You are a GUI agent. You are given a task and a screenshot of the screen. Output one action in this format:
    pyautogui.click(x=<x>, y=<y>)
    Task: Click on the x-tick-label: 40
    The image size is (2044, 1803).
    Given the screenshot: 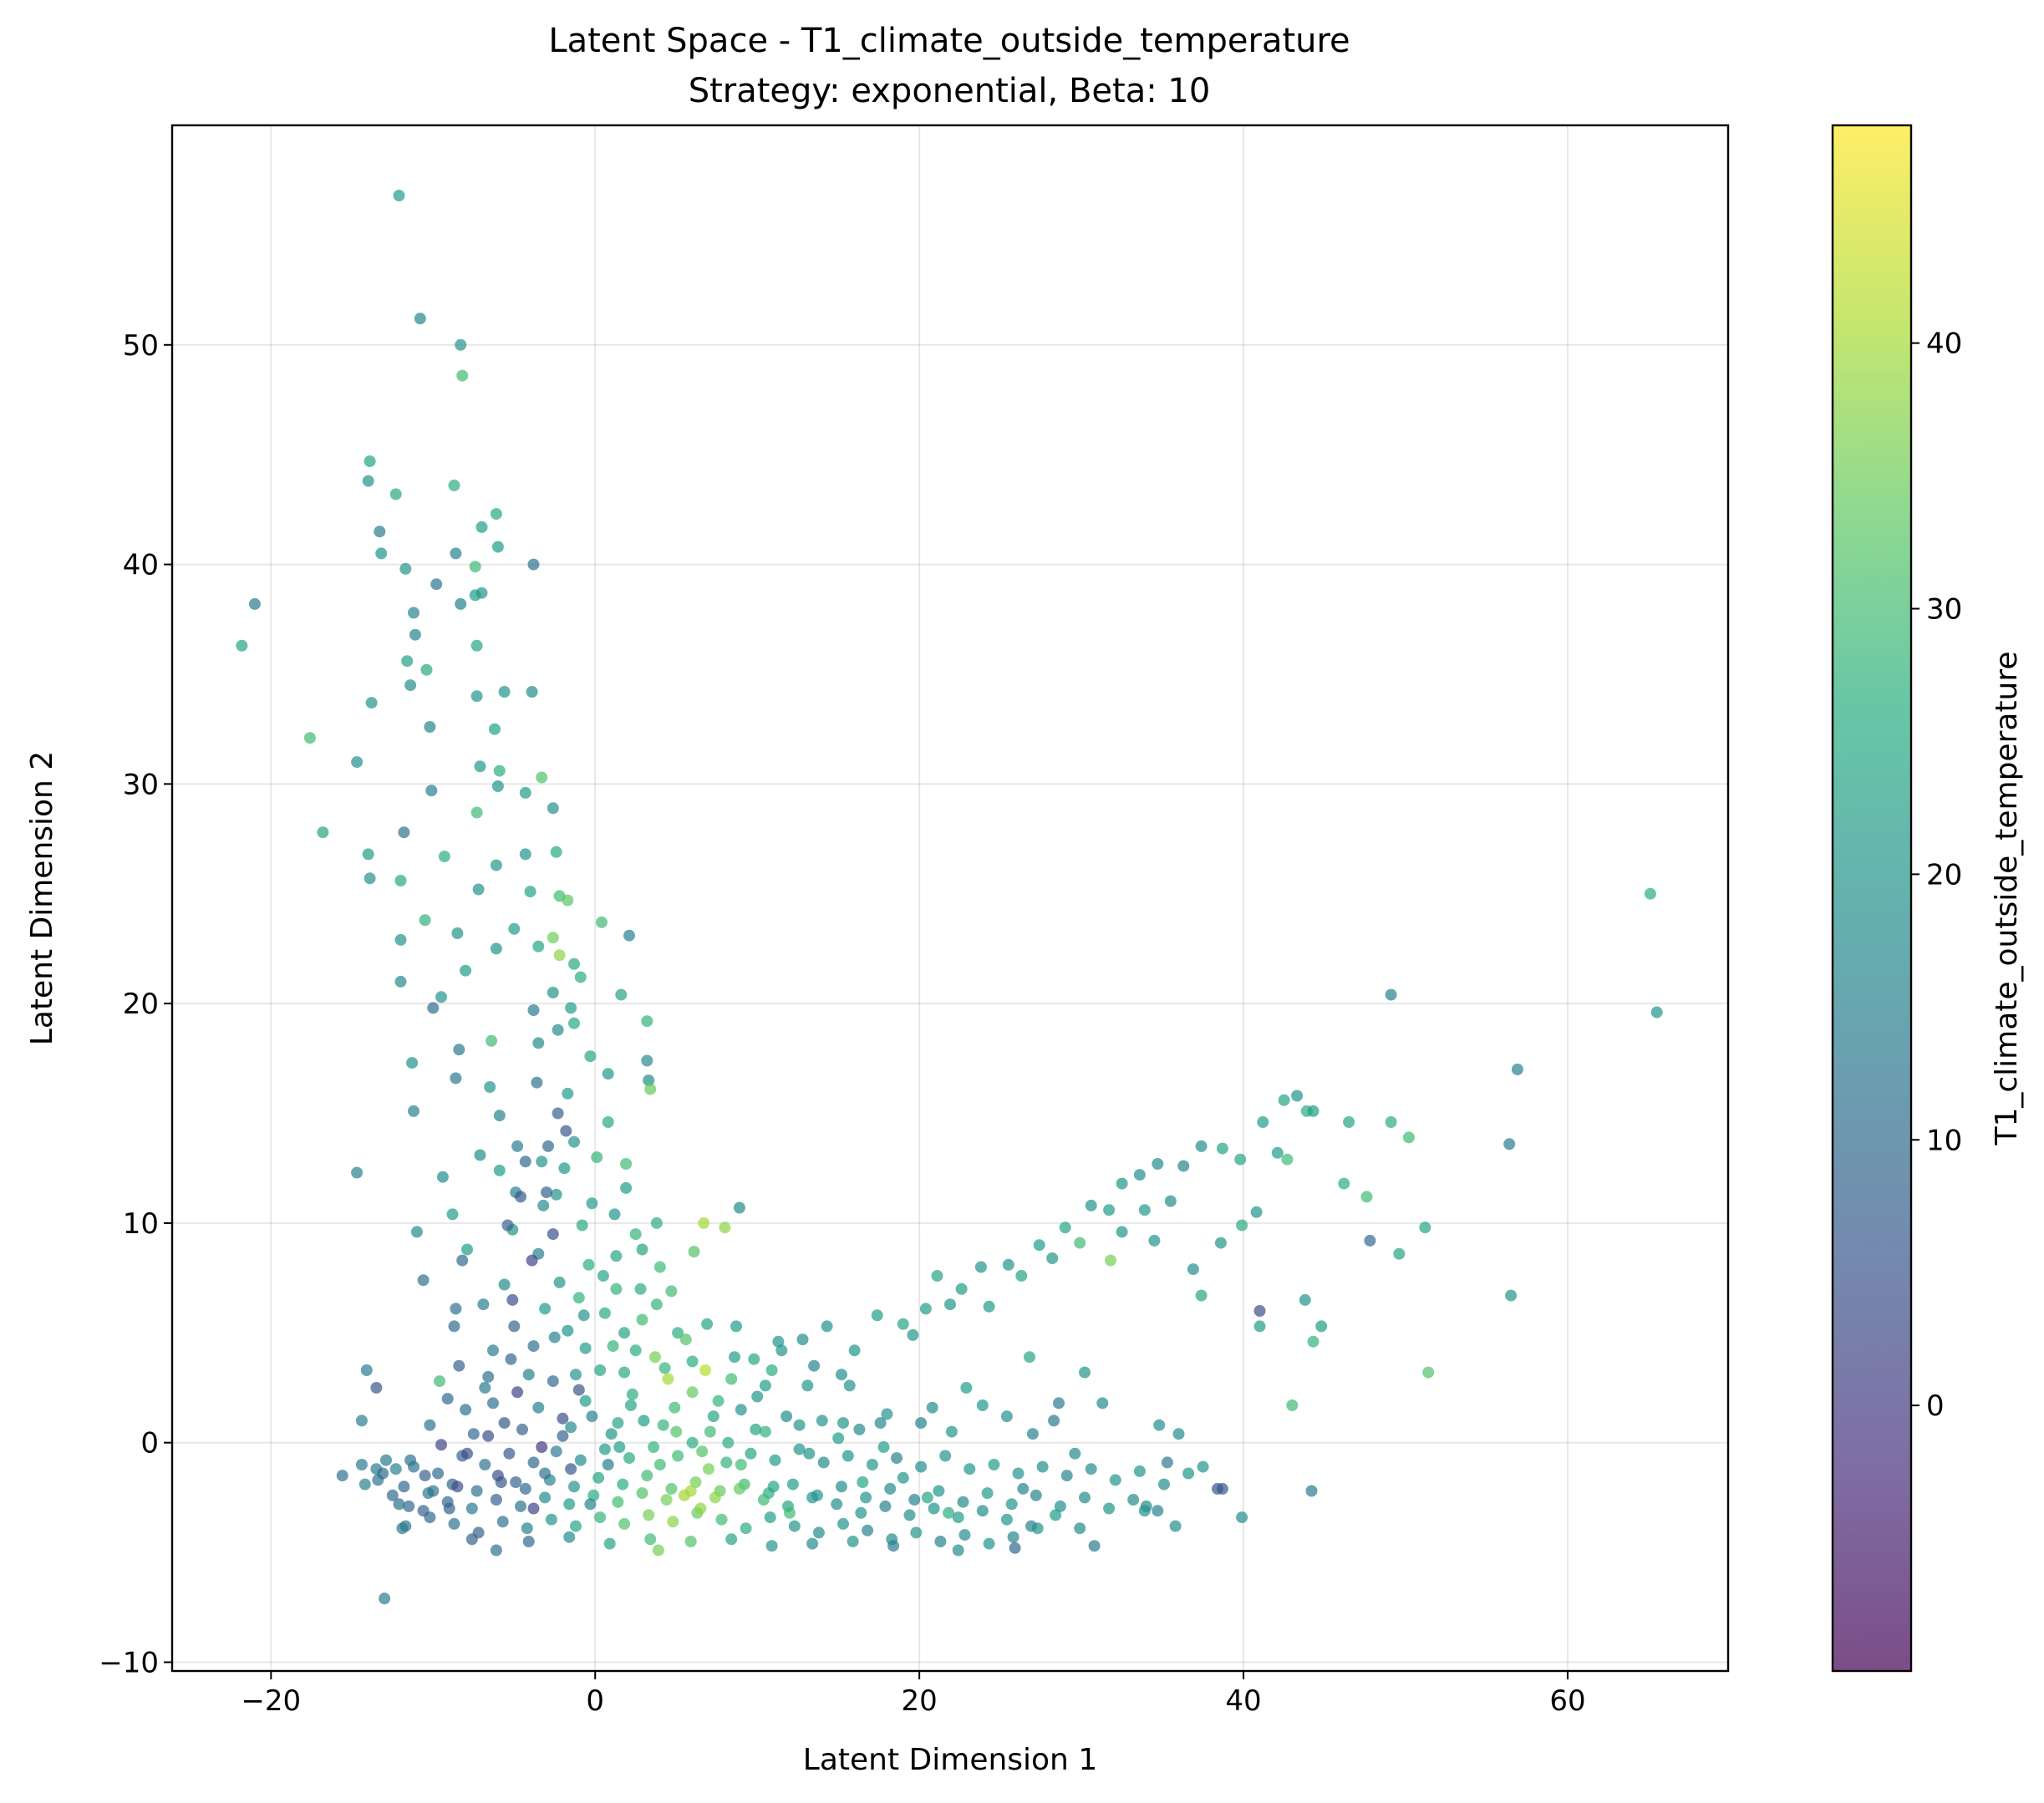 What is the action you would take?
    pyautogui.click(x=1243, y=1701)
    